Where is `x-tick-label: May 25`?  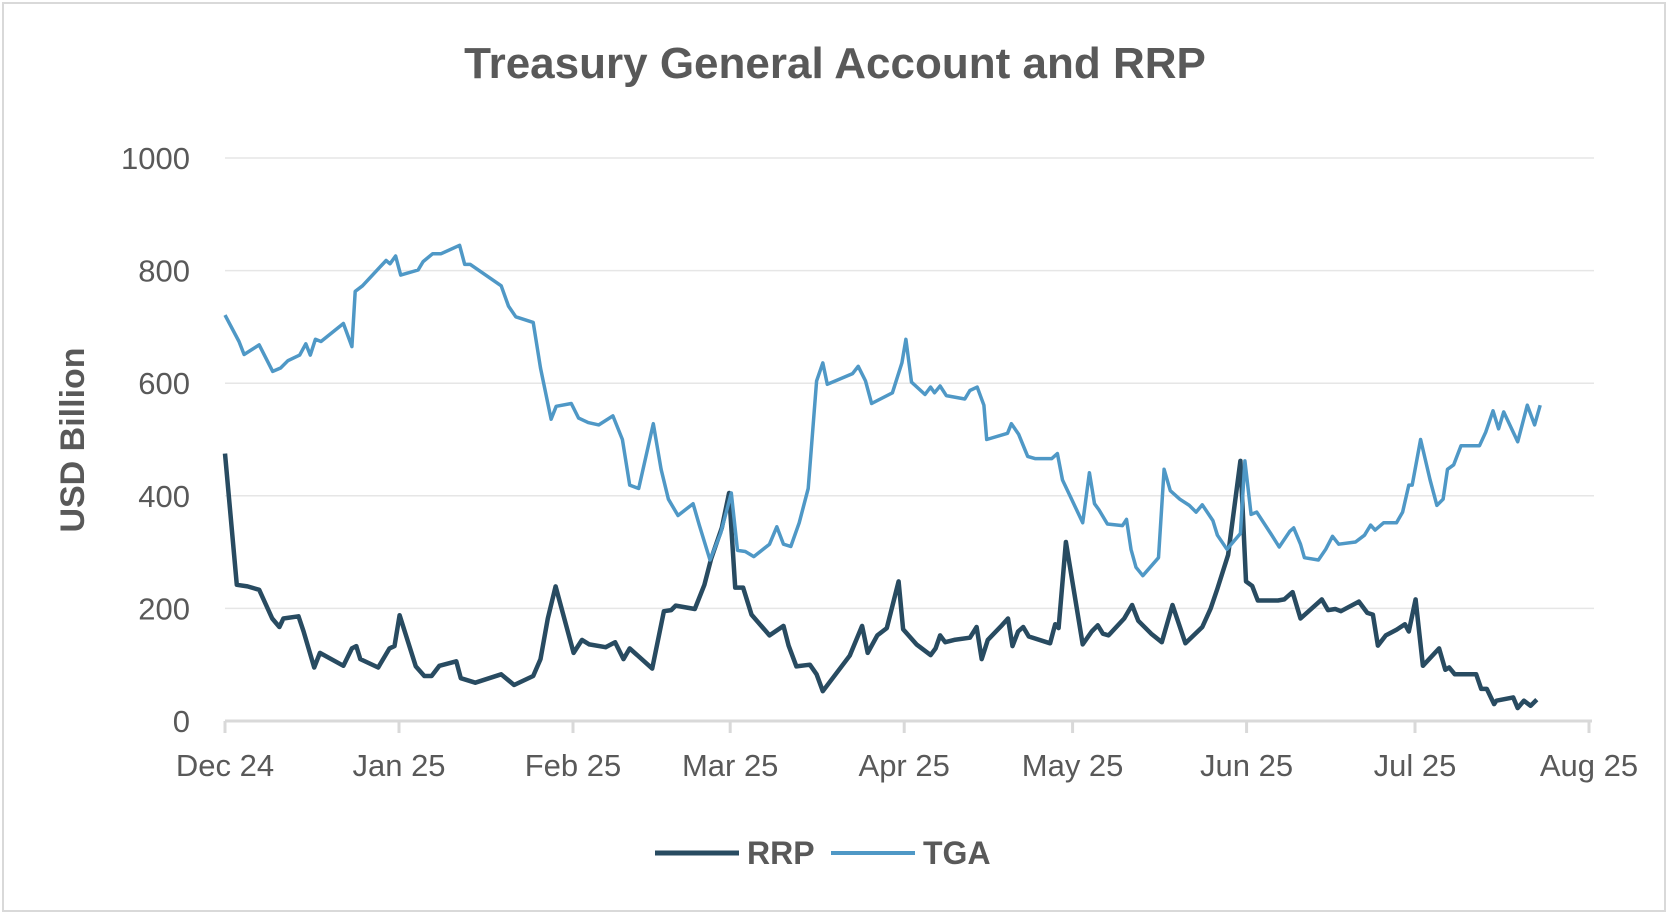 x-tick-label: May 25 is located at coordinates (1073, 765).